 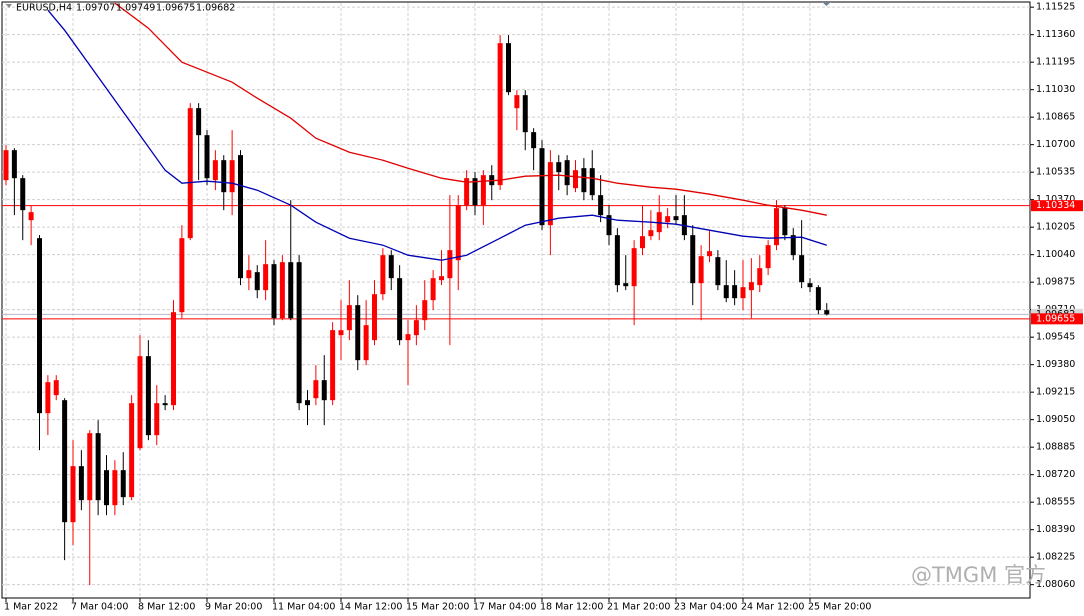 I want to click on x-tick-label: 15 Mar 20:00, so click(x=437, y=607).